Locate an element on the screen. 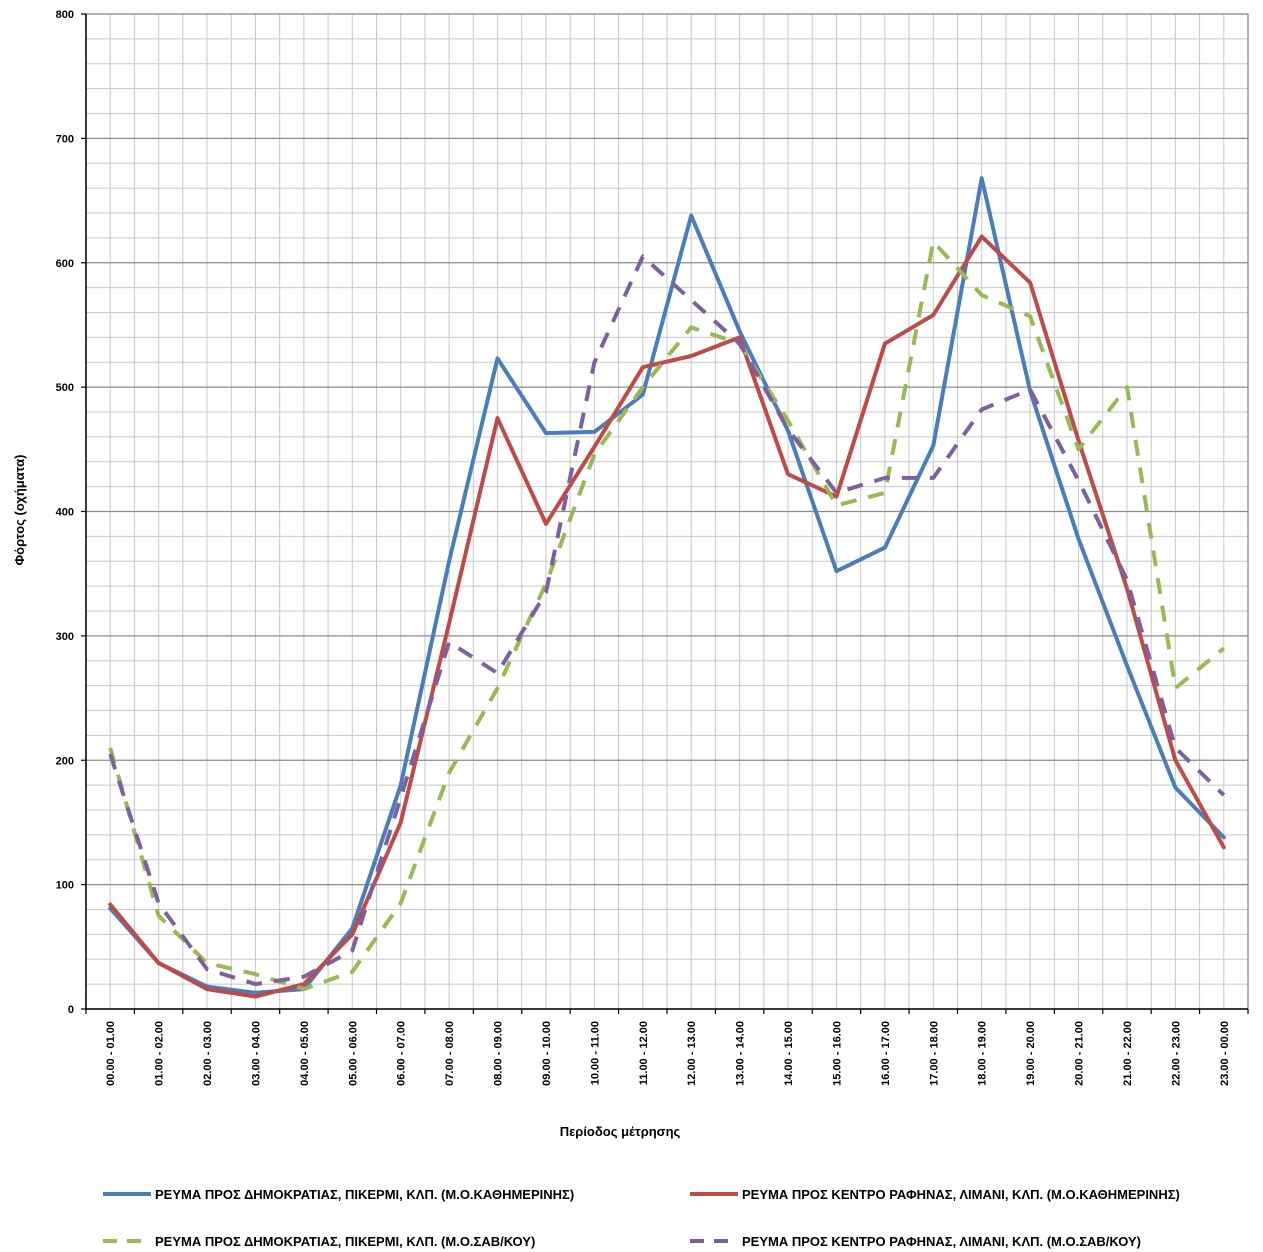 The height and width of the screenshot is (1252, 1263). y-tick-label: 200 is located at coordinates (65, 761).